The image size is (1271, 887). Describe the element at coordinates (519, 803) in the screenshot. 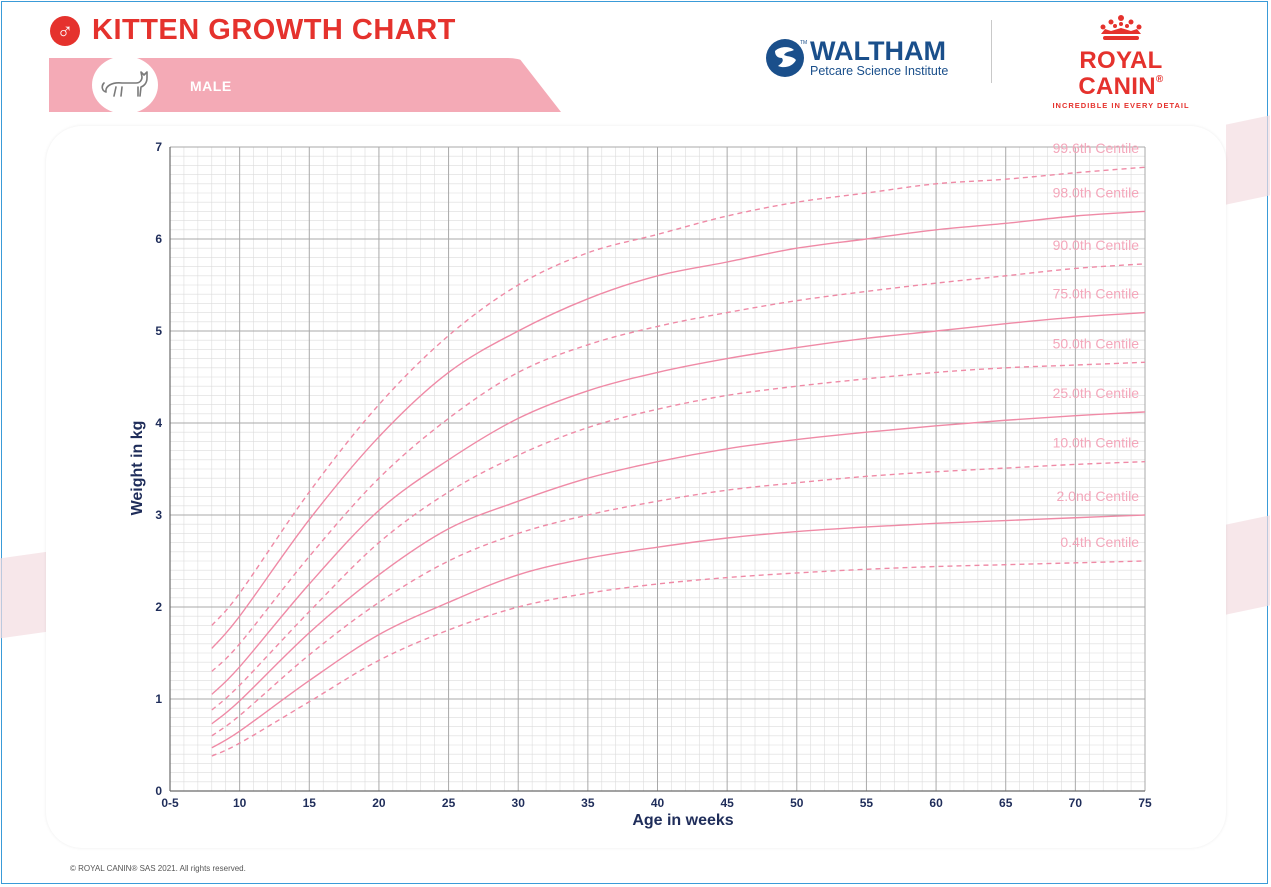

I see `x-tick-label: 30` at that location.